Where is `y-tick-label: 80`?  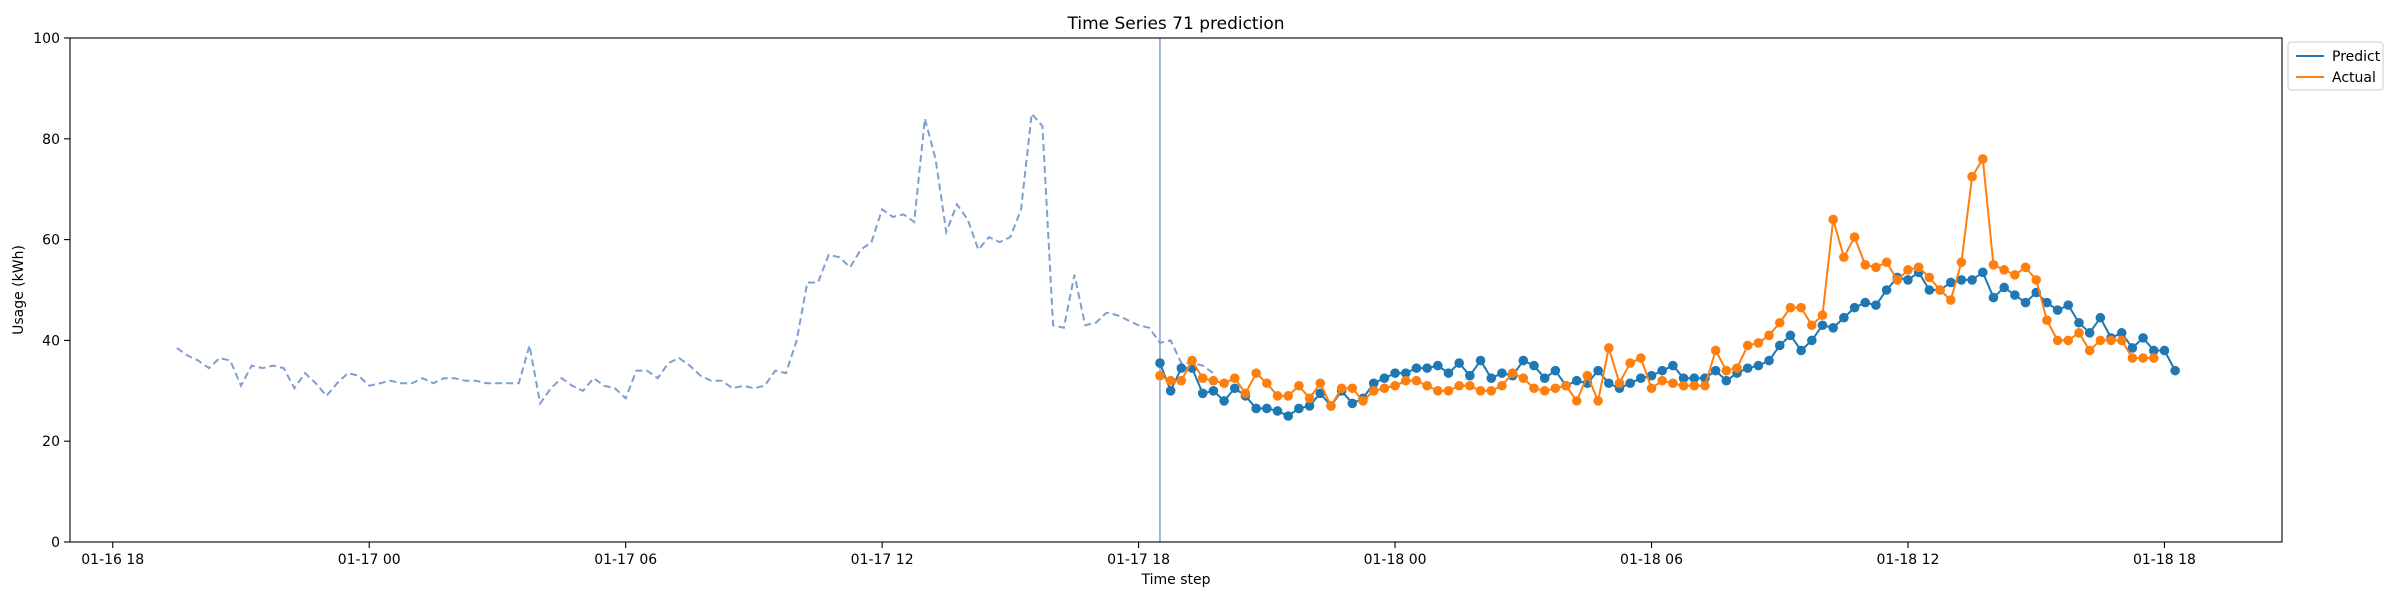
y-tick-label: 80 is located at coordinates (51, 140).